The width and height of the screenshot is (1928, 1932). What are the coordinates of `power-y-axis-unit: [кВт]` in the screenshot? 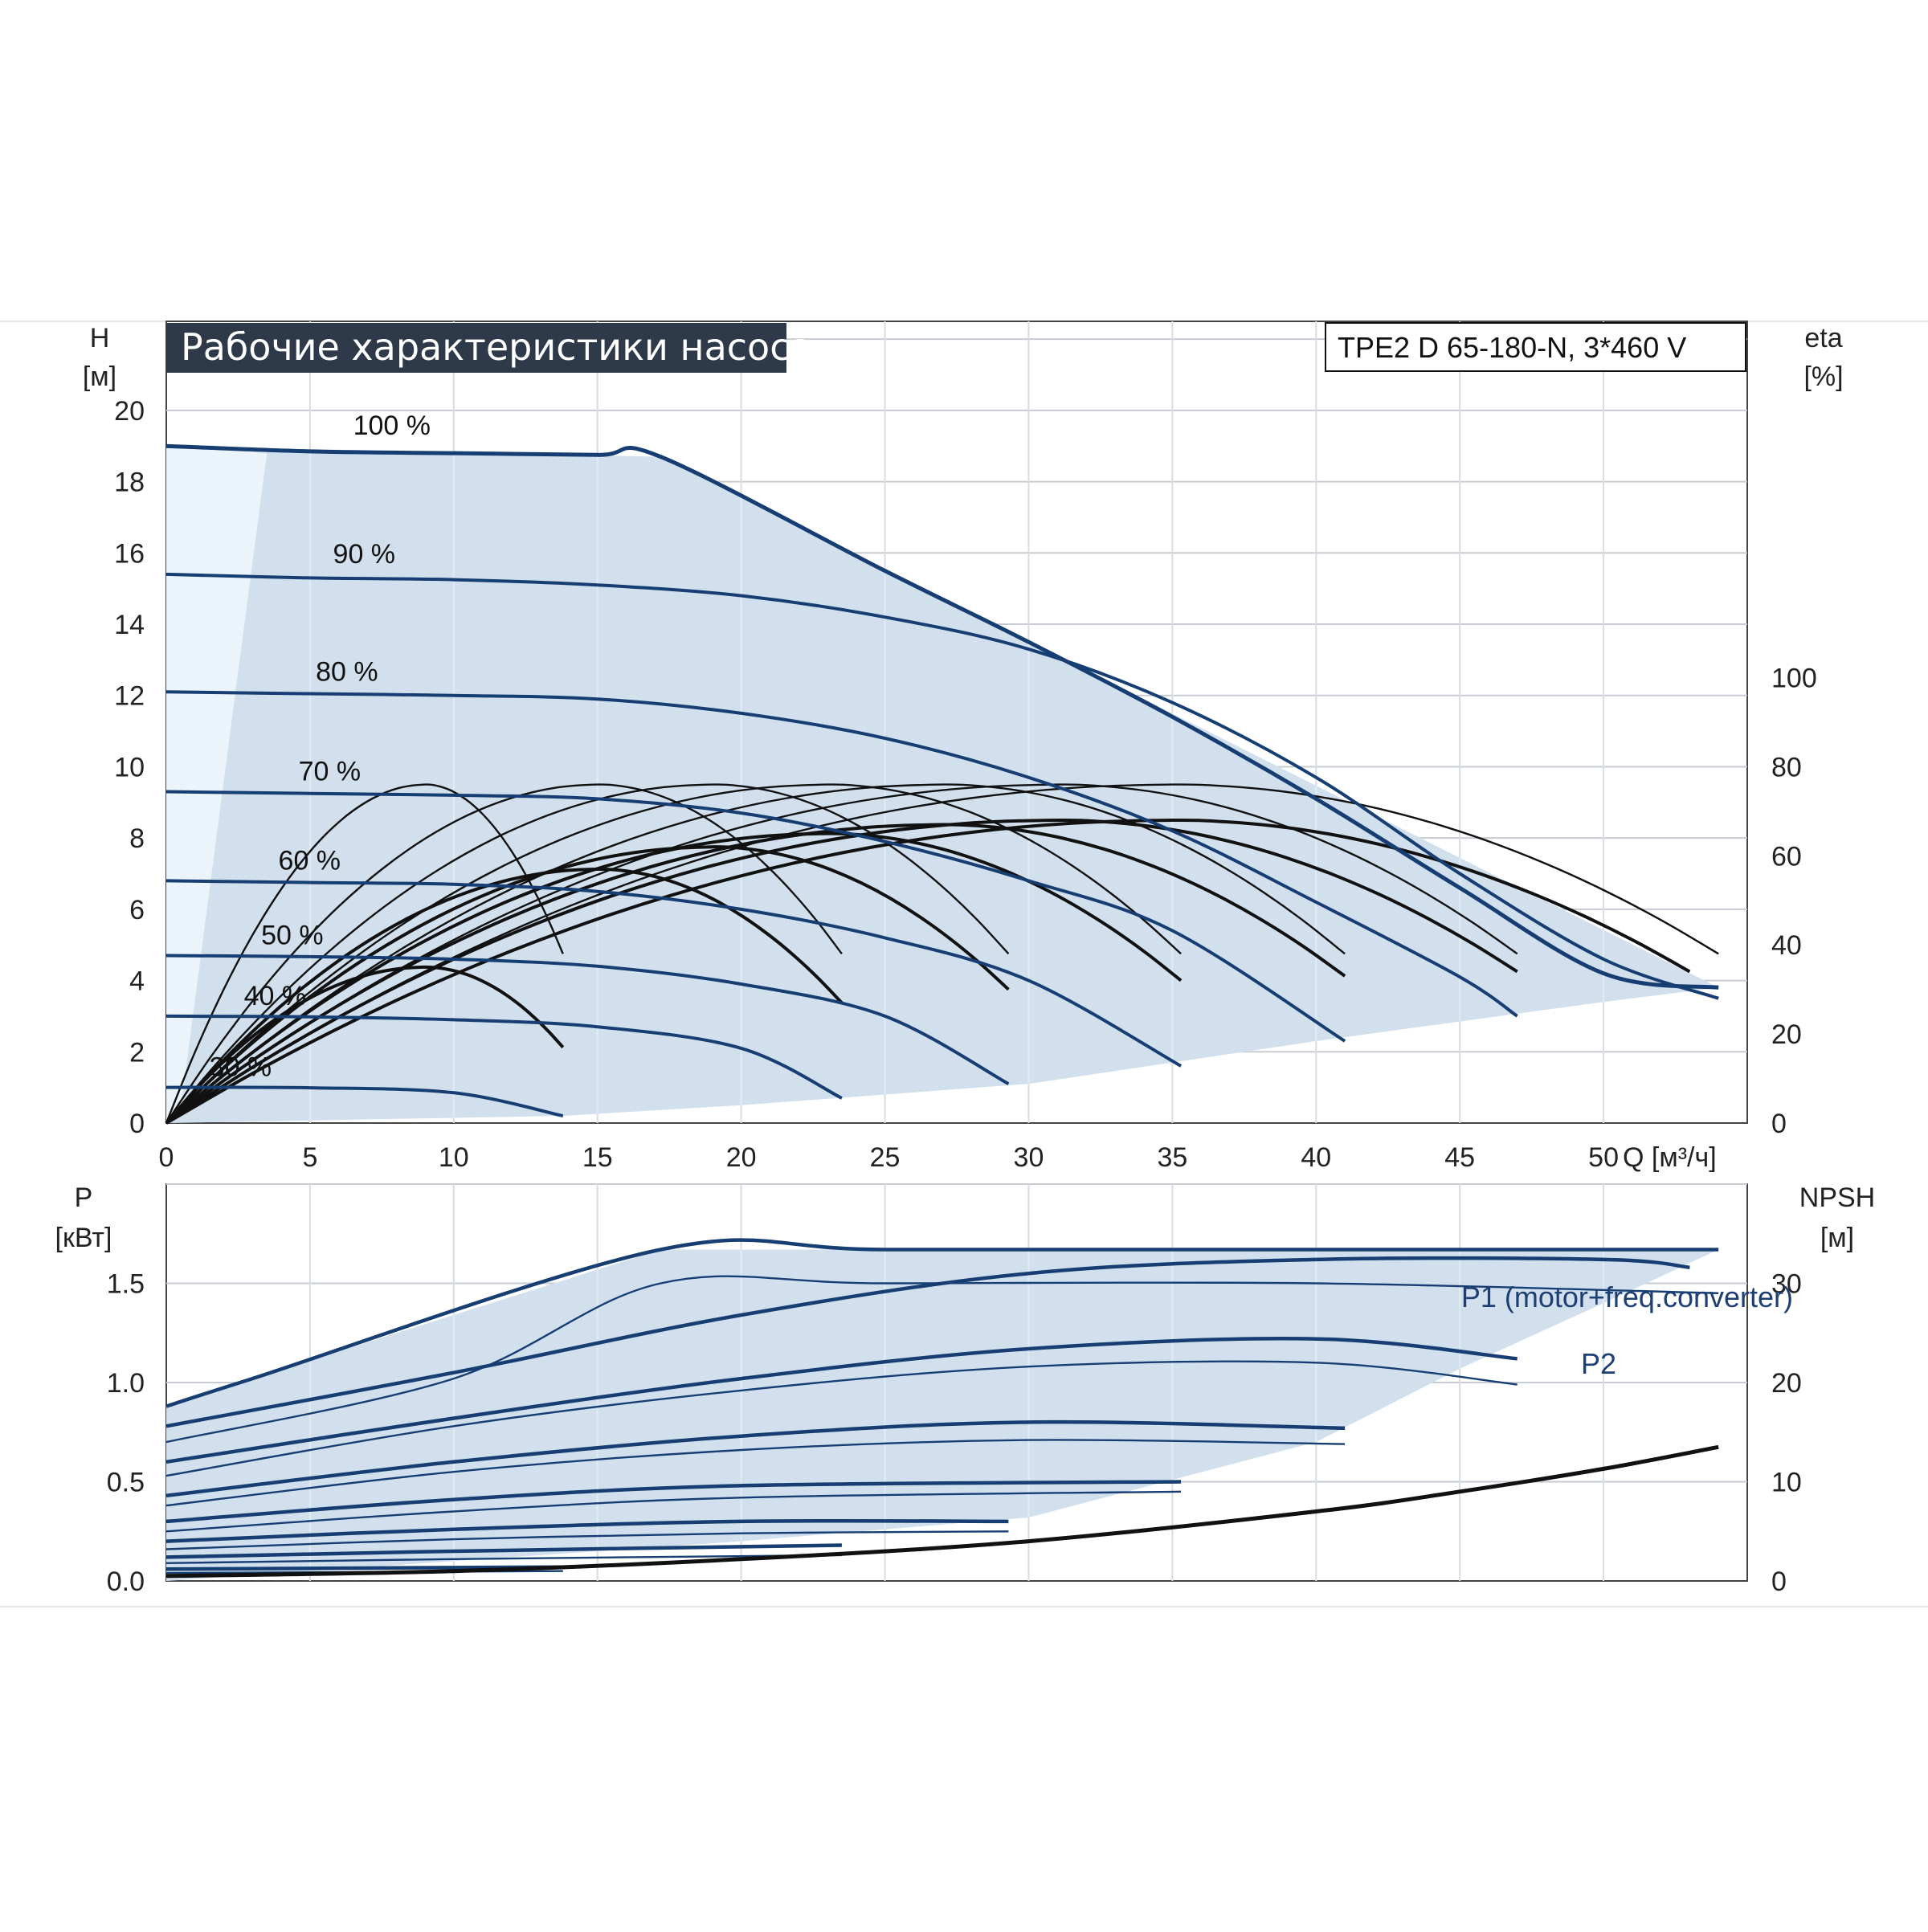 It's located at (83, 1238).